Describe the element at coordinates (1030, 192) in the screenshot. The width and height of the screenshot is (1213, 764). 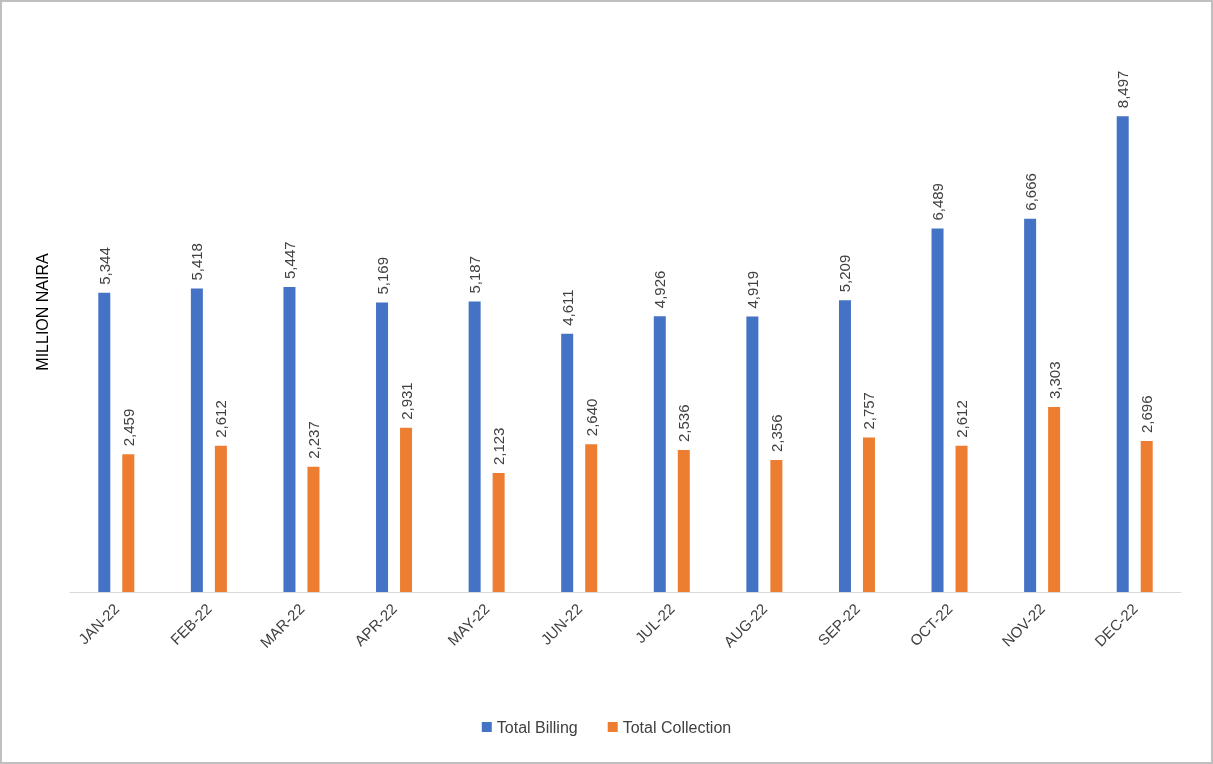
I see `data-label: 6,666` at that location.